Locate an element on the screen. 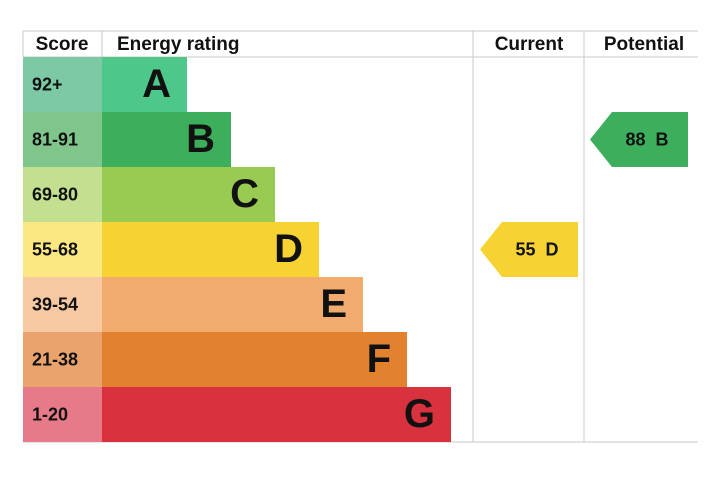 The image size is (728, 479). score-range: 39-54 is located at coordinates (55, 304).